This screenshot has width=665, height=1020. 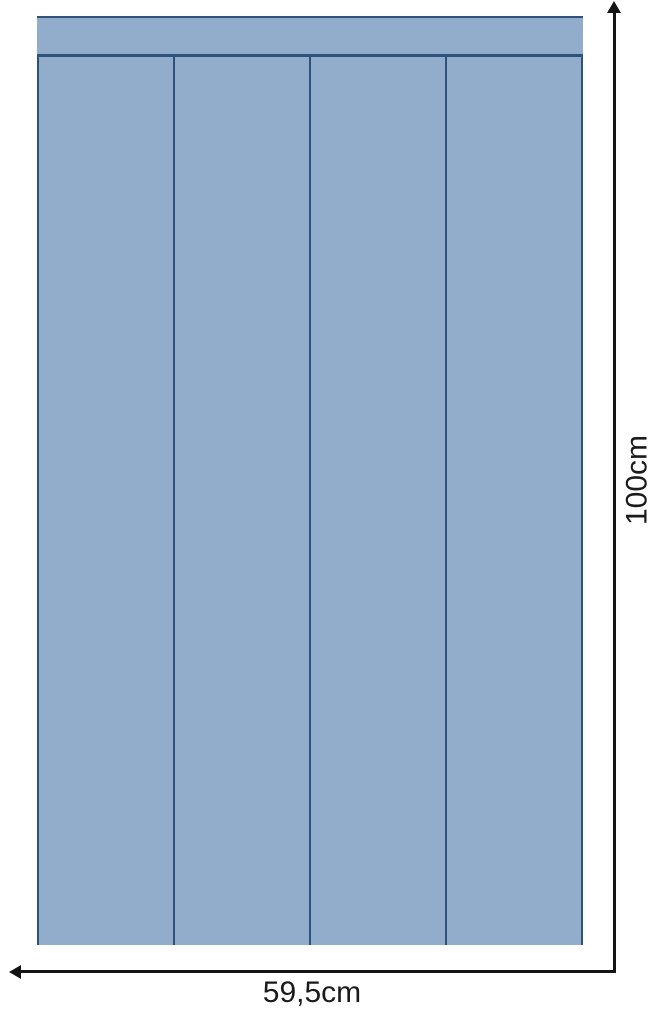 What do you see at coordinates (312, 992) in the screenshot?
I see `width-label: 59,5cm` at bounding box center [312, 992].